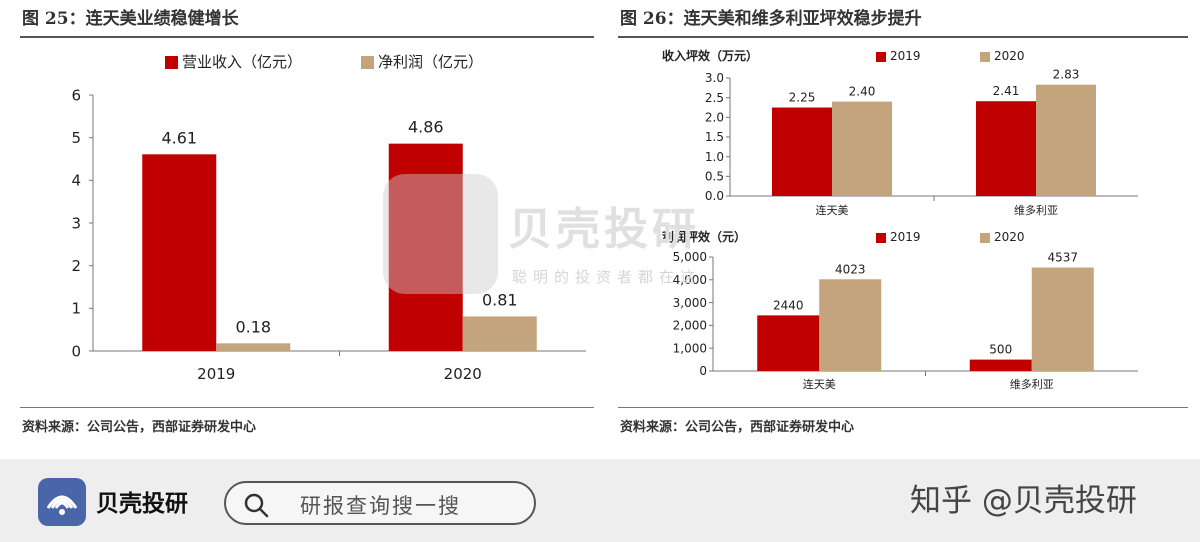  I want to click on legend-label: 营业收入（亿元）, so click(242, 62).